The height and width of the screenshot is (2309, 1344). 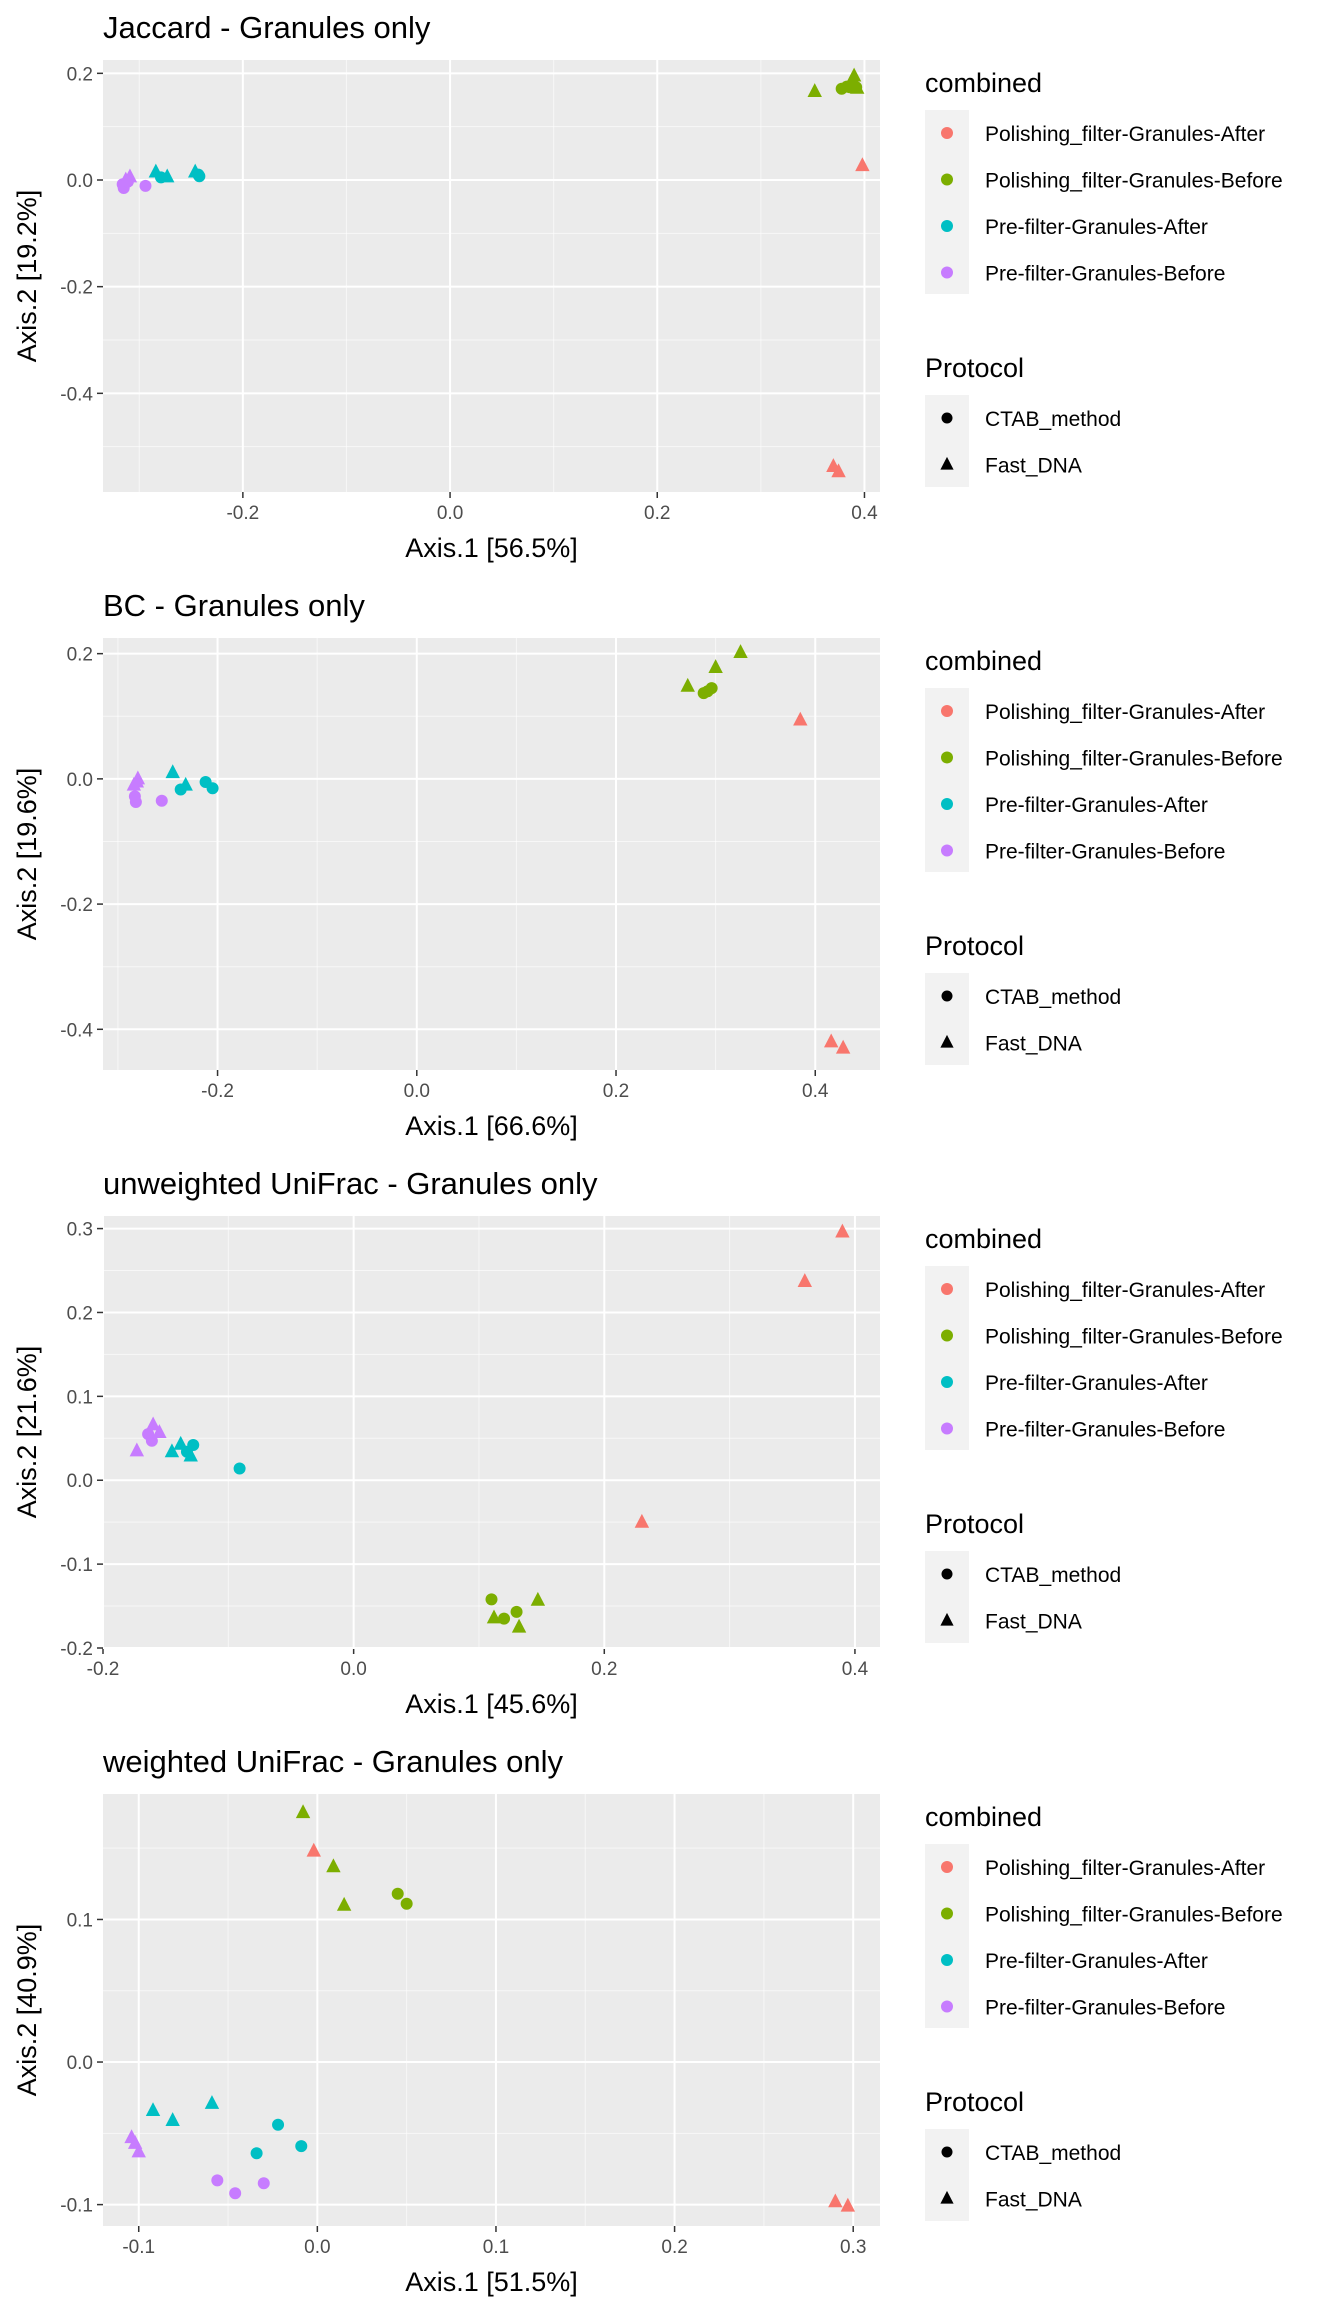 What do you see at coordinates (27, 2010) in the screenshot?
I see `y-axis-title: Axis.2 [40.9%]` at bounding box center [27, 2010].